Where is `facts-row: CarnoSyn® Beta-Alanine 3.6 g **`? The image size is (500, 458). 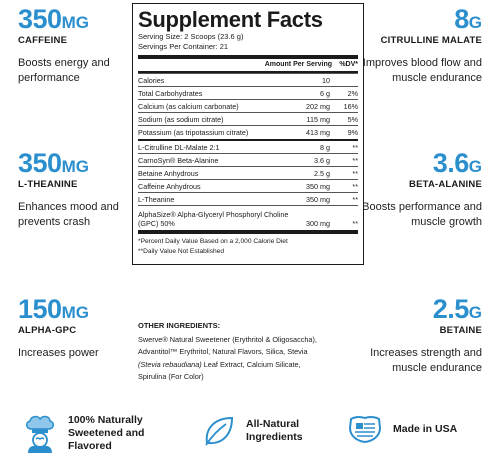 facts-row: CarnoSyn® Beta-Alanine 3.6 g ** is located at coordinates (248, 159).